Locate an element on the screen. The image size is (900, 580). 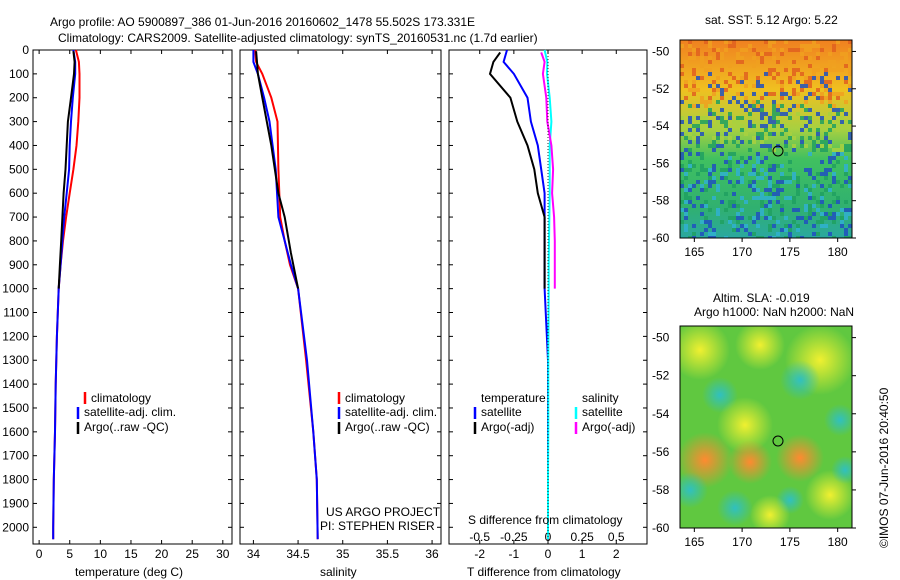
legend-label-s-argo: Argo(-adj) is located at coordinates (608, 427).